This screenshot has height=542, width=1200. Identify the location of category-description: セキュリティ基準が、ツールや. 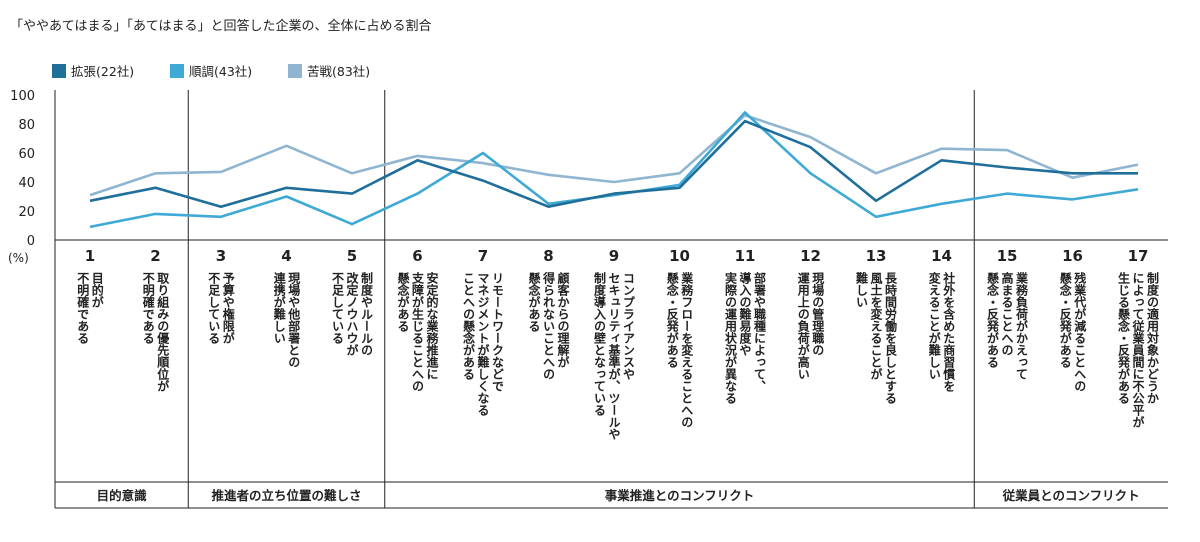
(614, 356).